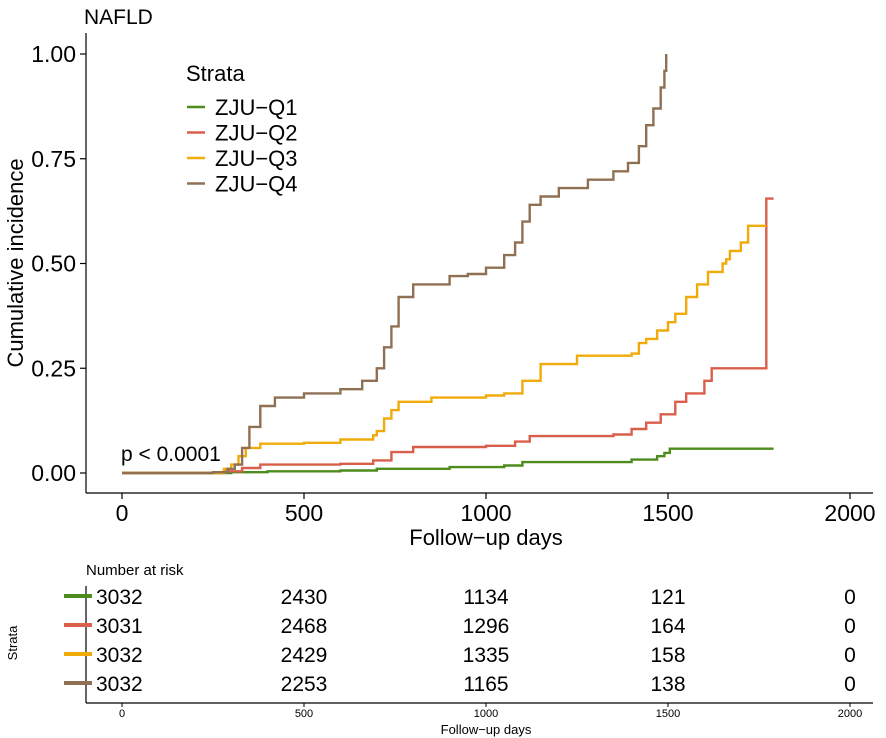  What do you see at coordinates (486, 729) in the screenshot?
I see `risk-table-x-axis-label: Follow−up days` at bounding box center [486, 729].